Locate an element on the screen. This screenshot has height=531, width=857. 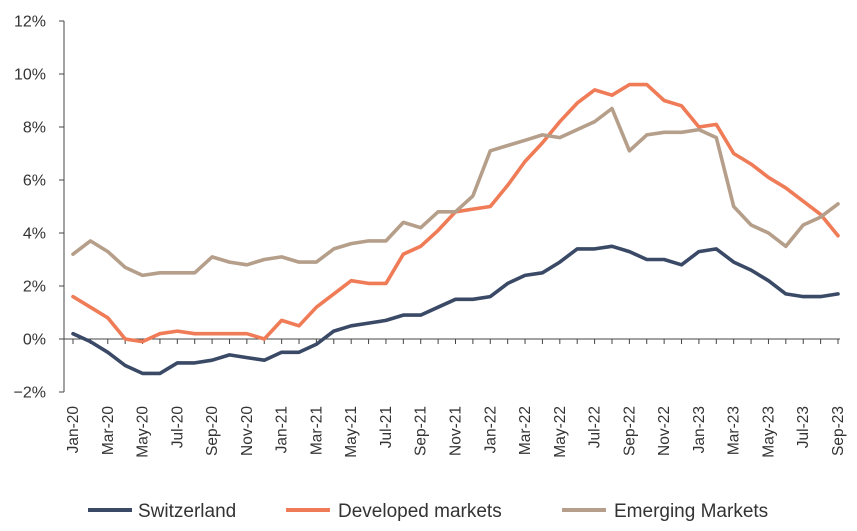
x-tick-label: Jan-23 is located at coordinates (699, 429).